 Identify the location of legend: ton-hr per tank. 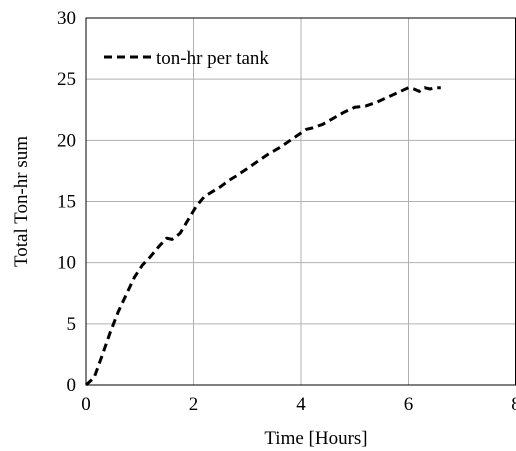
(186, 58).